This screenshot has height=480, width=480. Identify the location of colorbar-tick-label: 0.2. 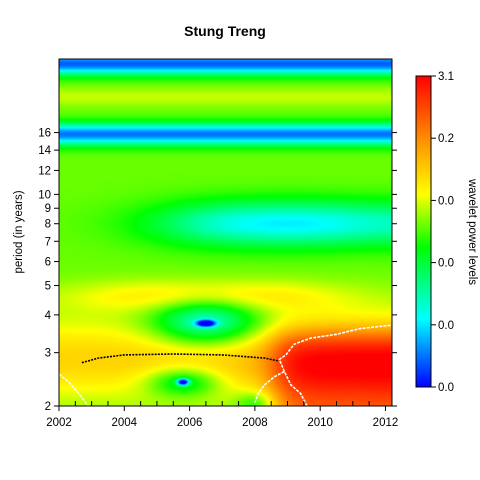
(446, 139).